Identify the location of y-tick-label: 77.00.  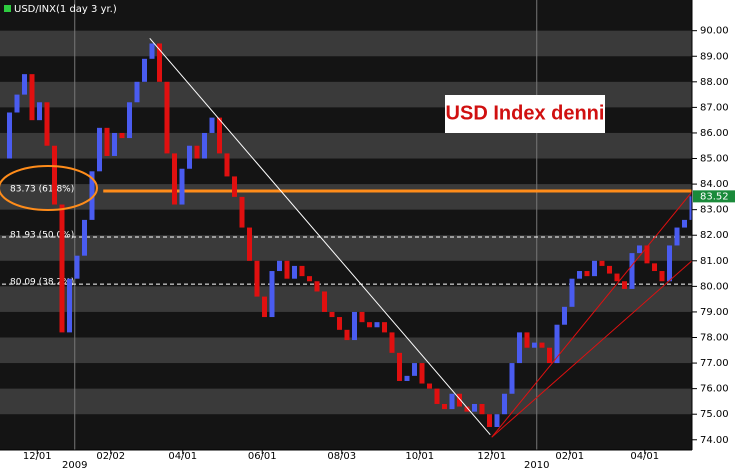
(714, 363).